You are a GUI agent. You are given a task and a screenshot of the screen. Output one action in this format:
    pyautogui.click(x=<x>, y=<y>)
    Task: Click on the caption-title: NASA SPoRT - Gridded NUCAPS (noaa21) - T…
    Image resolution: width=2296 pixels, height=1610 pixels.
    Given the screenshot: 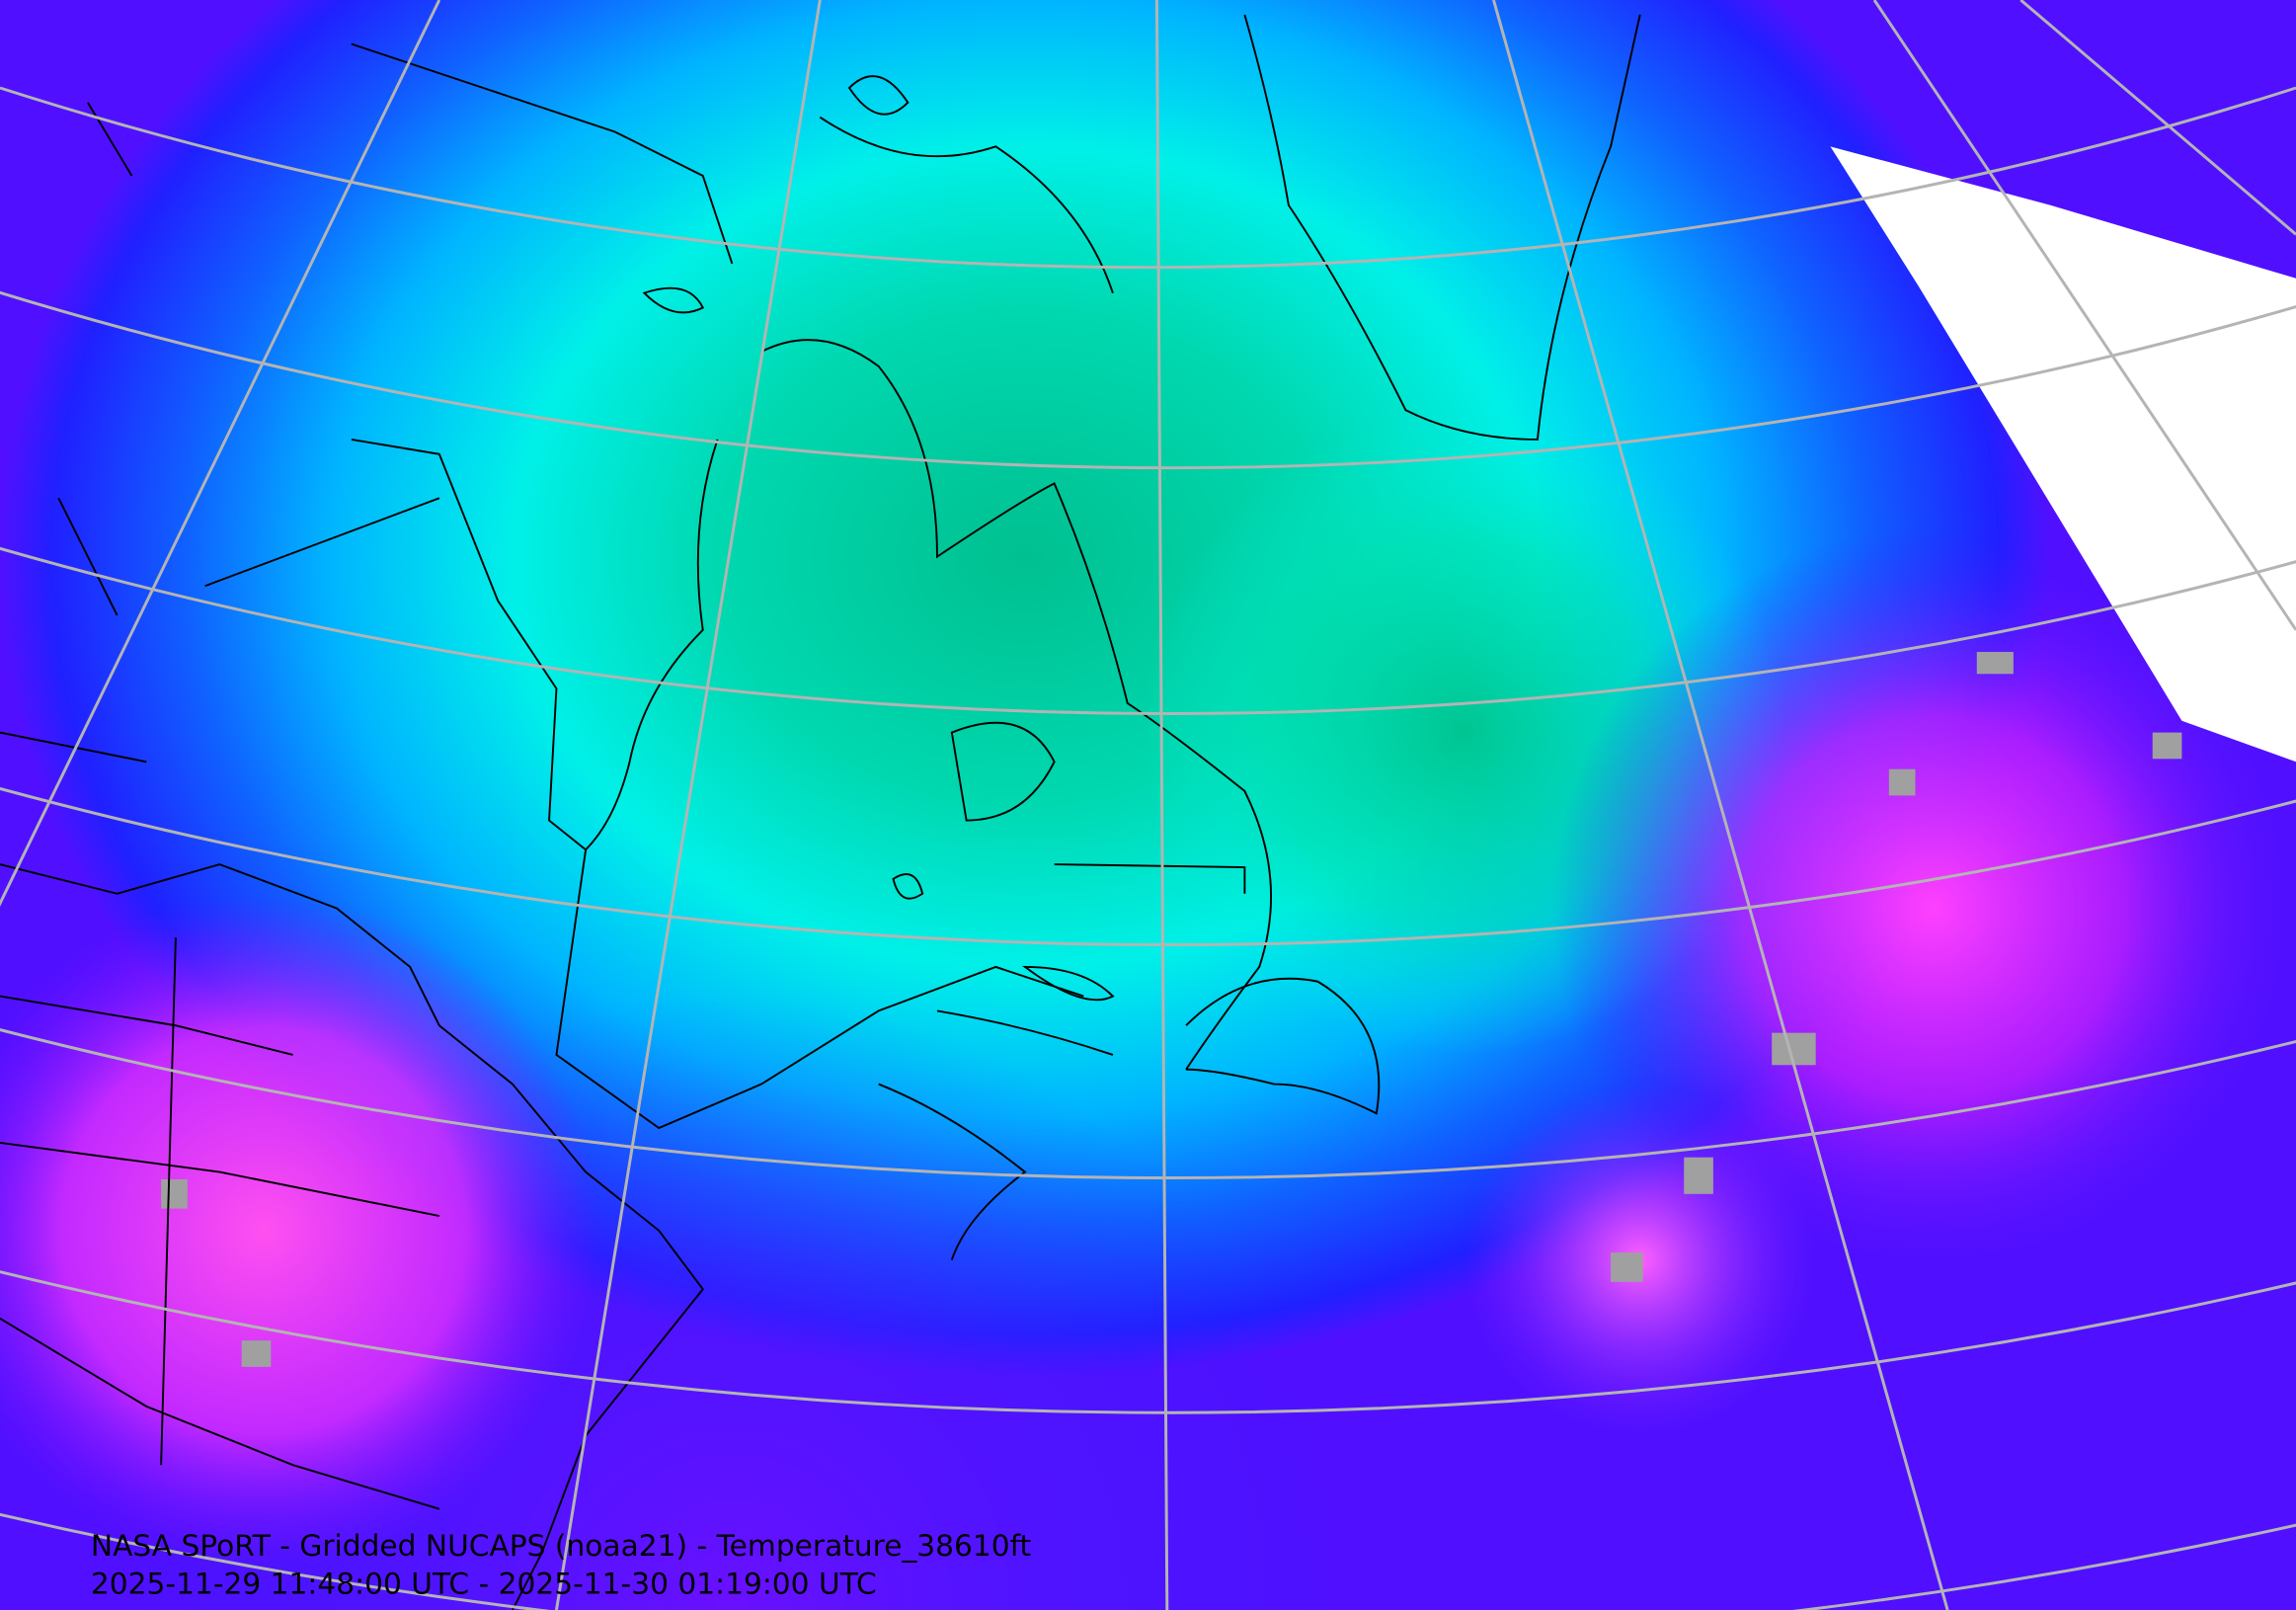 What is the action you would take?
    pyautogui.click(x=561, y=1545)
    